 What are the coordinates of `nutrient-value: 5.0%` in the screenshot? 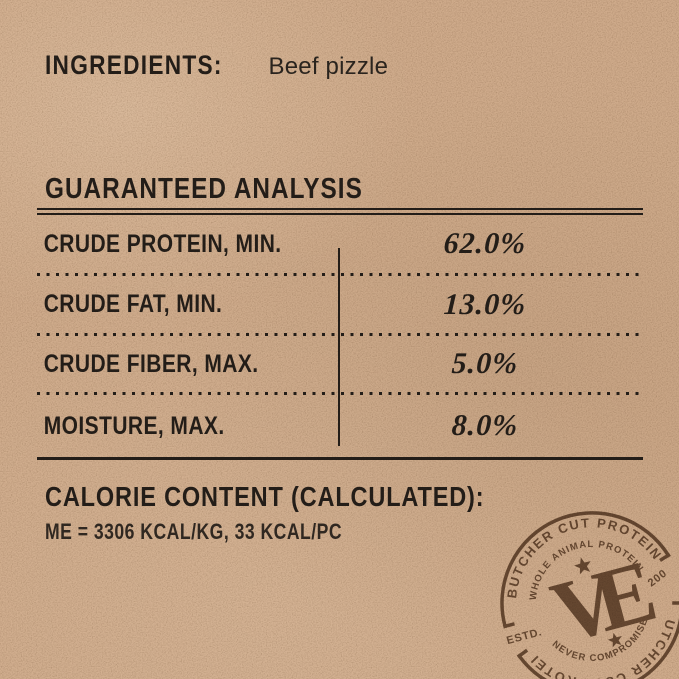 It's located at (485, 363).